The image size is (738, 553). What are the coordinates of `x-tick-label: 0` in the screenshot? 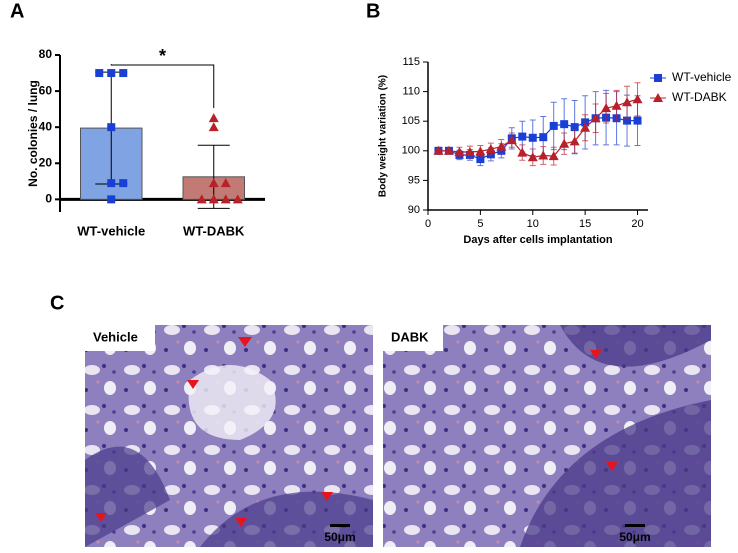 It's located at (428, 224).